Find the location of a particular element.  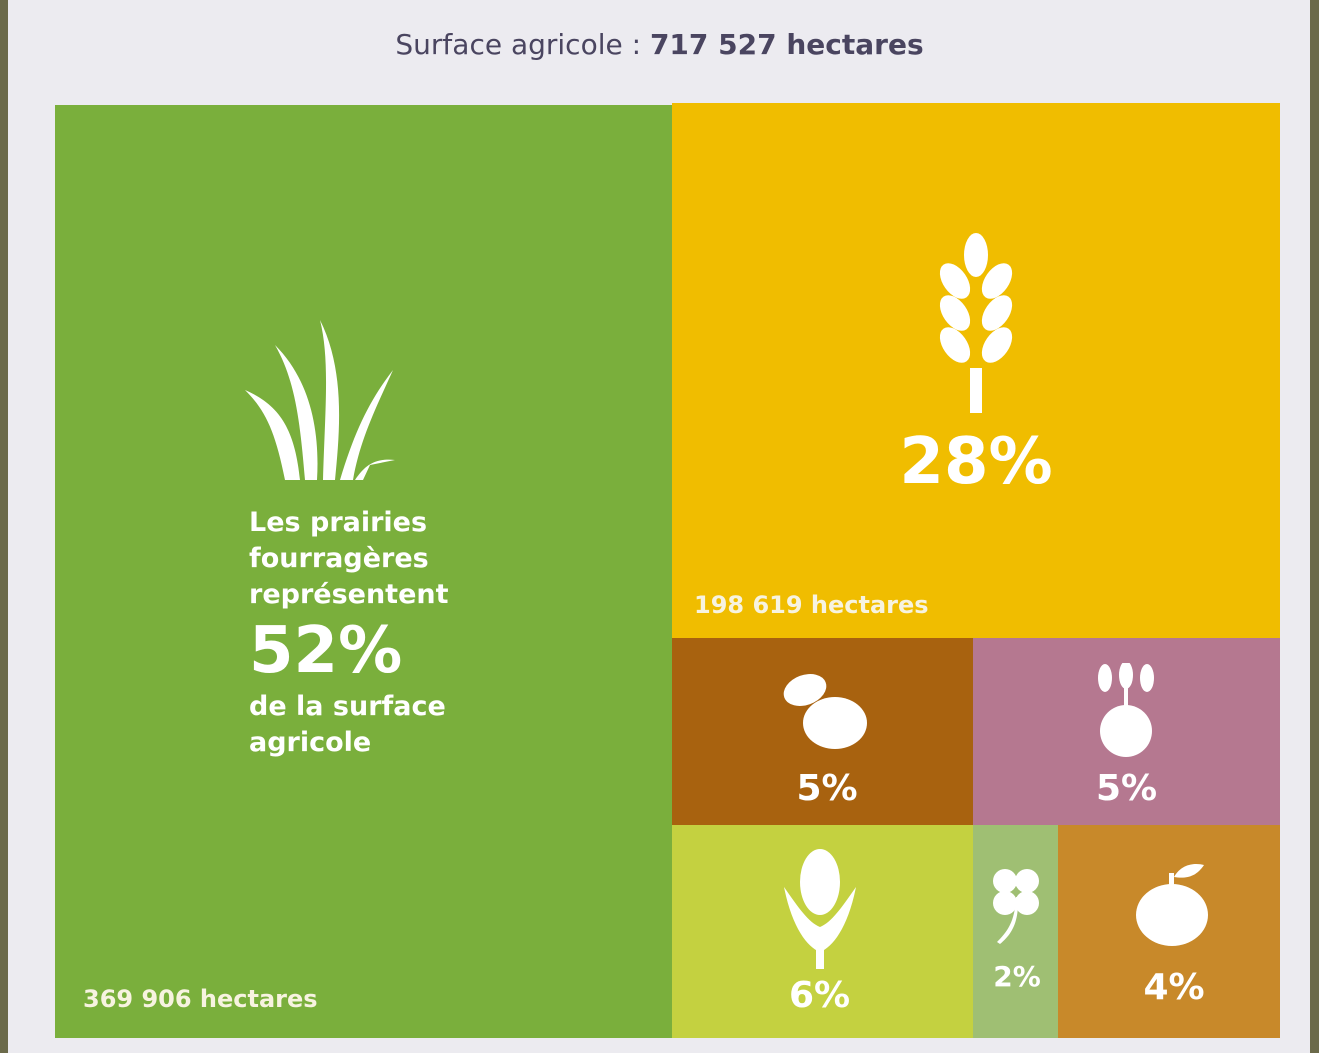

title-total: 717 527 hectares is located at coordinates (786, 44).